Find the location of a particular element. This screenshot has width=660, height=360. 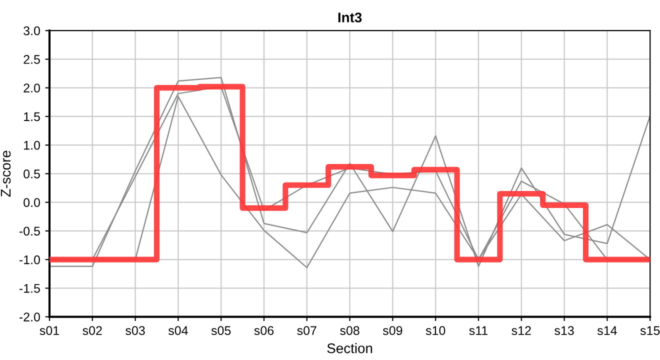

y-tick-label: 1.0 is located at coordinates (32, 145).